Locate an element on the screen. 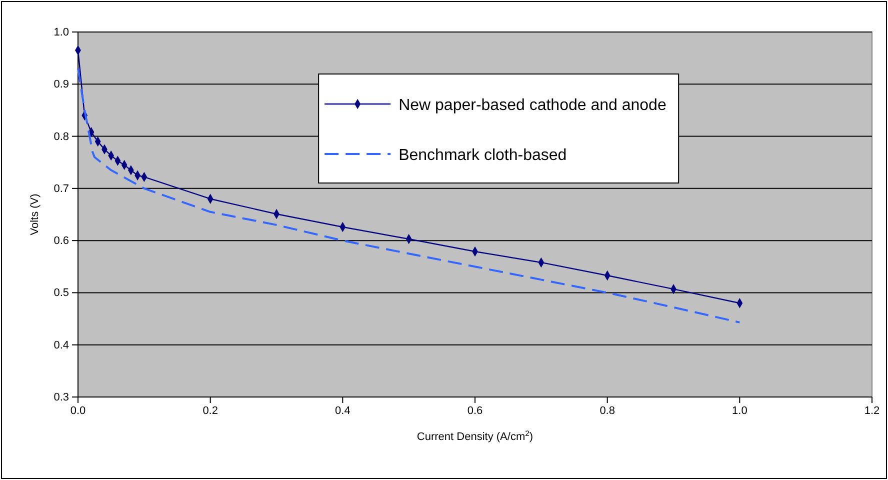 The image size is (888, 480). y-tick-label: 0.7 is located at coordinates (61, 188).